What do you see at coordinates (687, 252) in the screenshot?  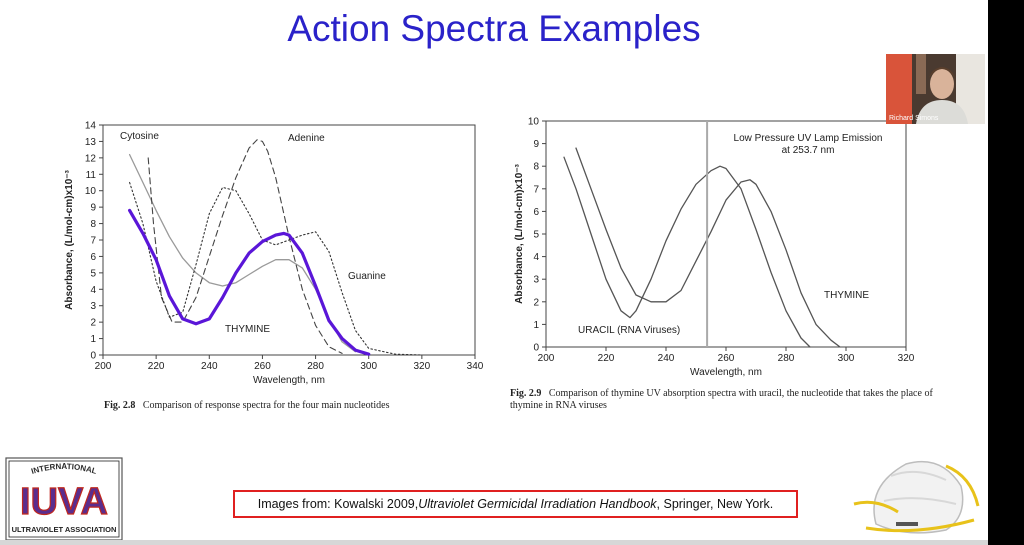 I see `series-line-uracil-rna-viruses` at bounding box center [687, 252].